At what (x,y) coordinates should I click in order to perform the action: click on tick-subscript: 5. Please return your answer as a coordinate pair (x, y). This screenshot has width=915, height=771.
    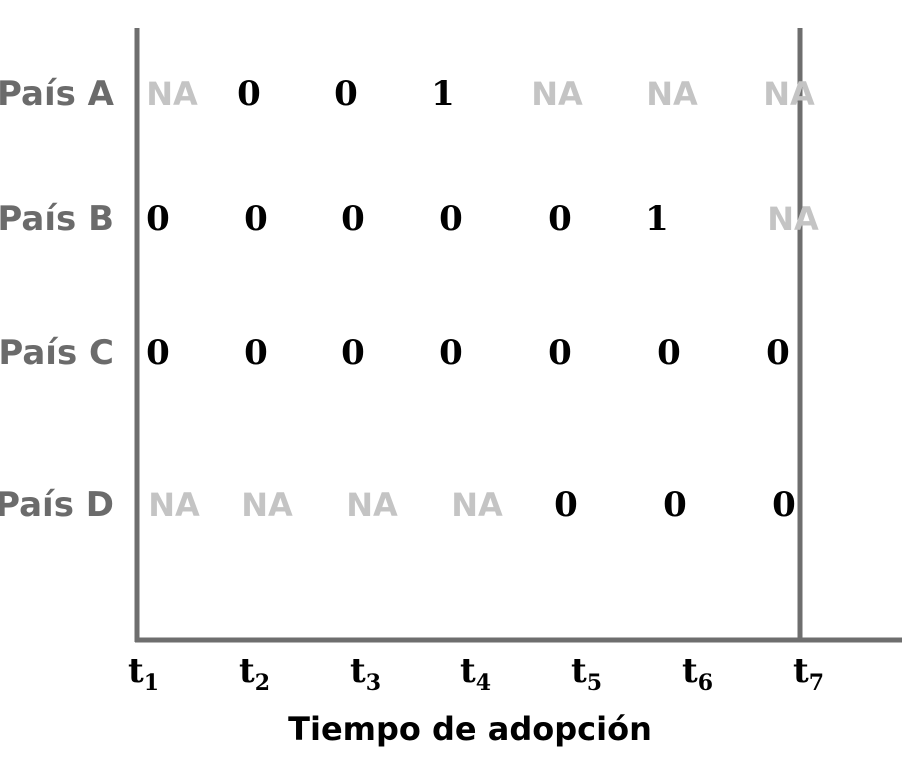
    Looking at the image, I should click on (594, 683).